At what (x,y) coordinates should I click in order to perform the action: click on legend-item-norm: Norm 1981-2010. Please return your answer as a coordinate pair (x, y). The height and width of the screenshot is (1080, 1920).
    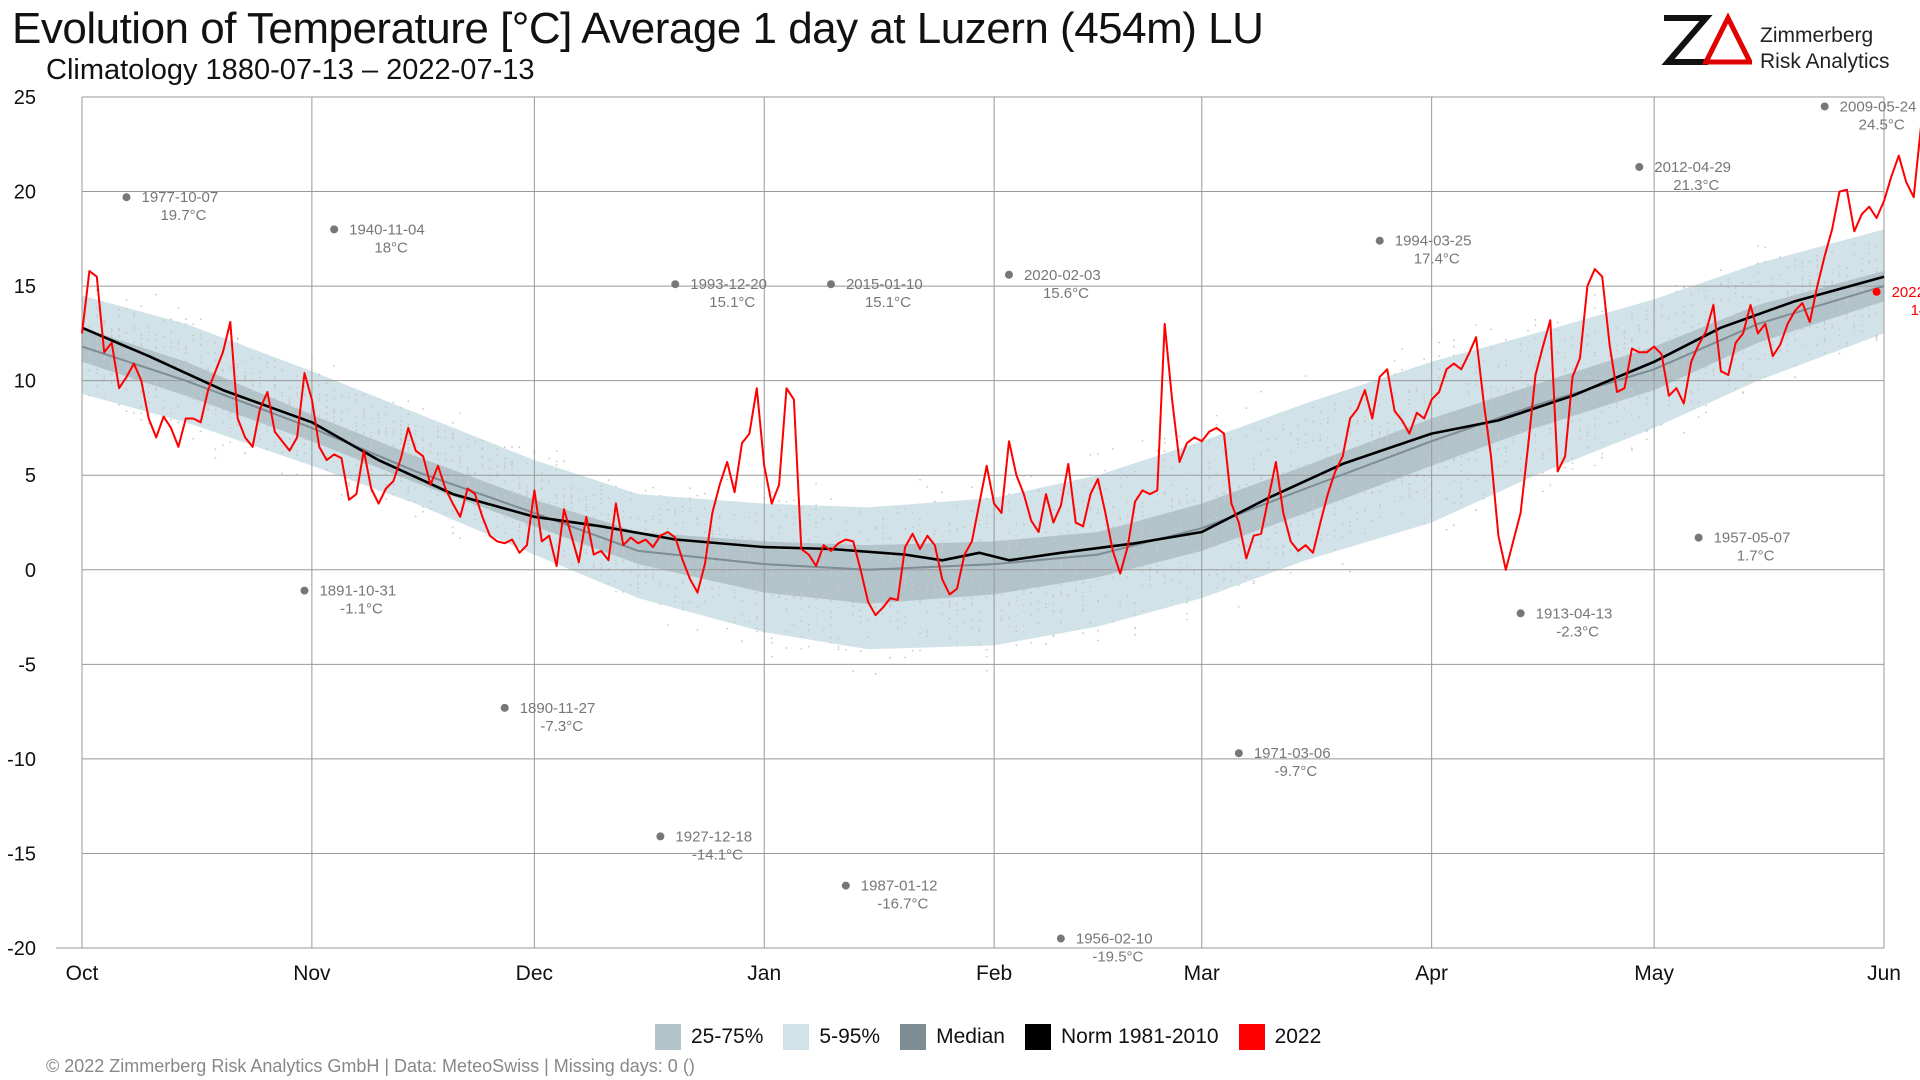
    Looking at the image, I should click on (1121, 1037).